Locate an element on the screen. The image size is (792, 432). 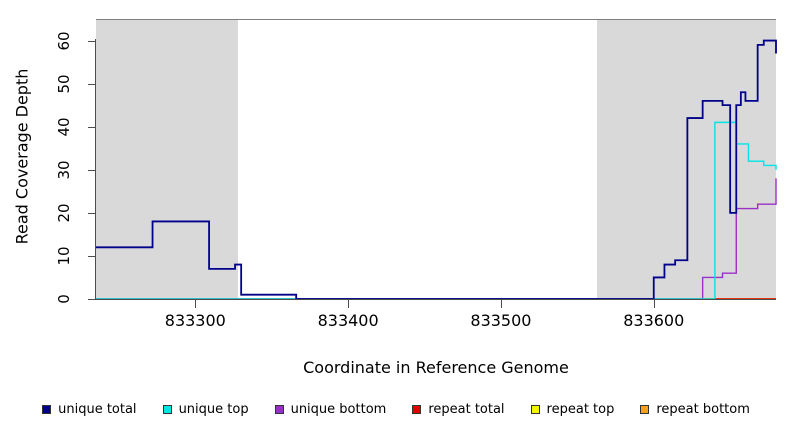
legend-swatch-icon-repeat-top is located at coordinates (535, 409).